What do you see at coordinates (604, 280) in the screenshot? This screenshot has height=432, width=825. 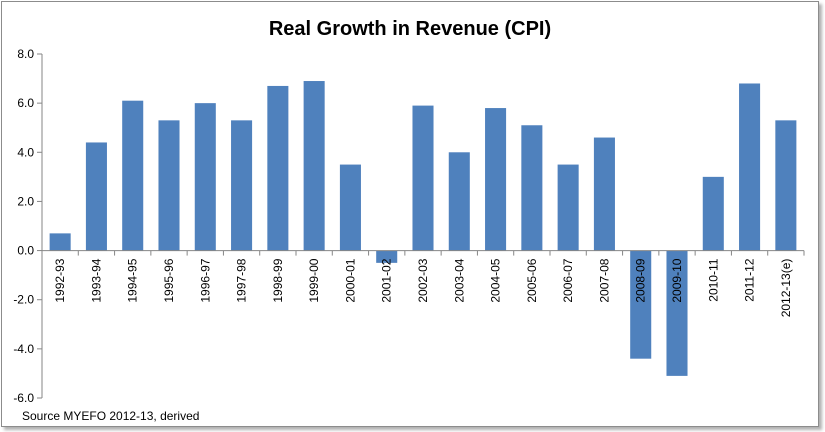 I see `x-tick-label: 2007-08` at bounding box center [604, 280].